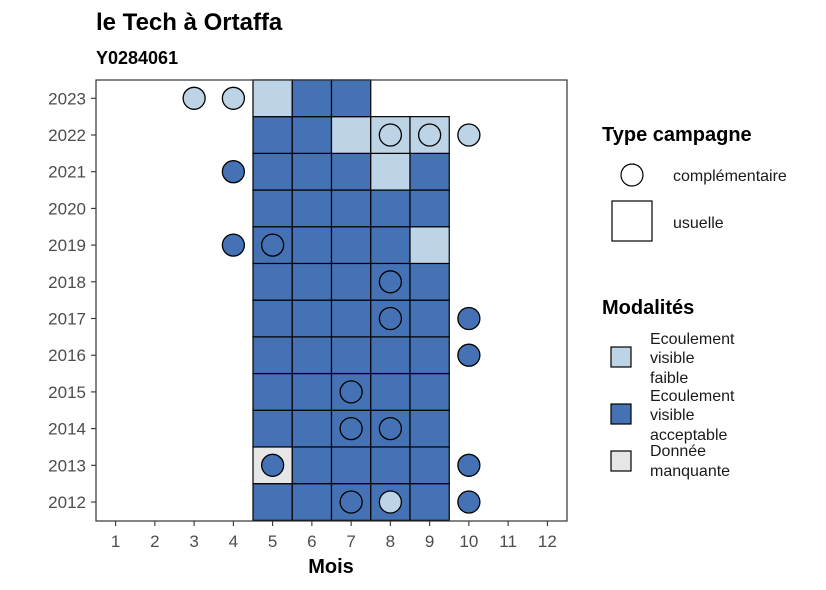 Image resolution: width=826 pixels, height=590 pixels. Describe the element at coordinates (311, 541) in the screenshot. I see `x-tick-label: 6` at that location.